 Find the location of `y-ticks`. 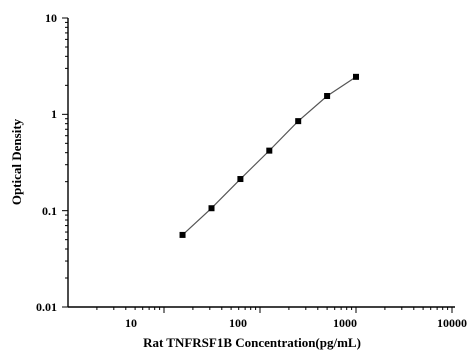

y-ticks is located at coordinates (65, 162).